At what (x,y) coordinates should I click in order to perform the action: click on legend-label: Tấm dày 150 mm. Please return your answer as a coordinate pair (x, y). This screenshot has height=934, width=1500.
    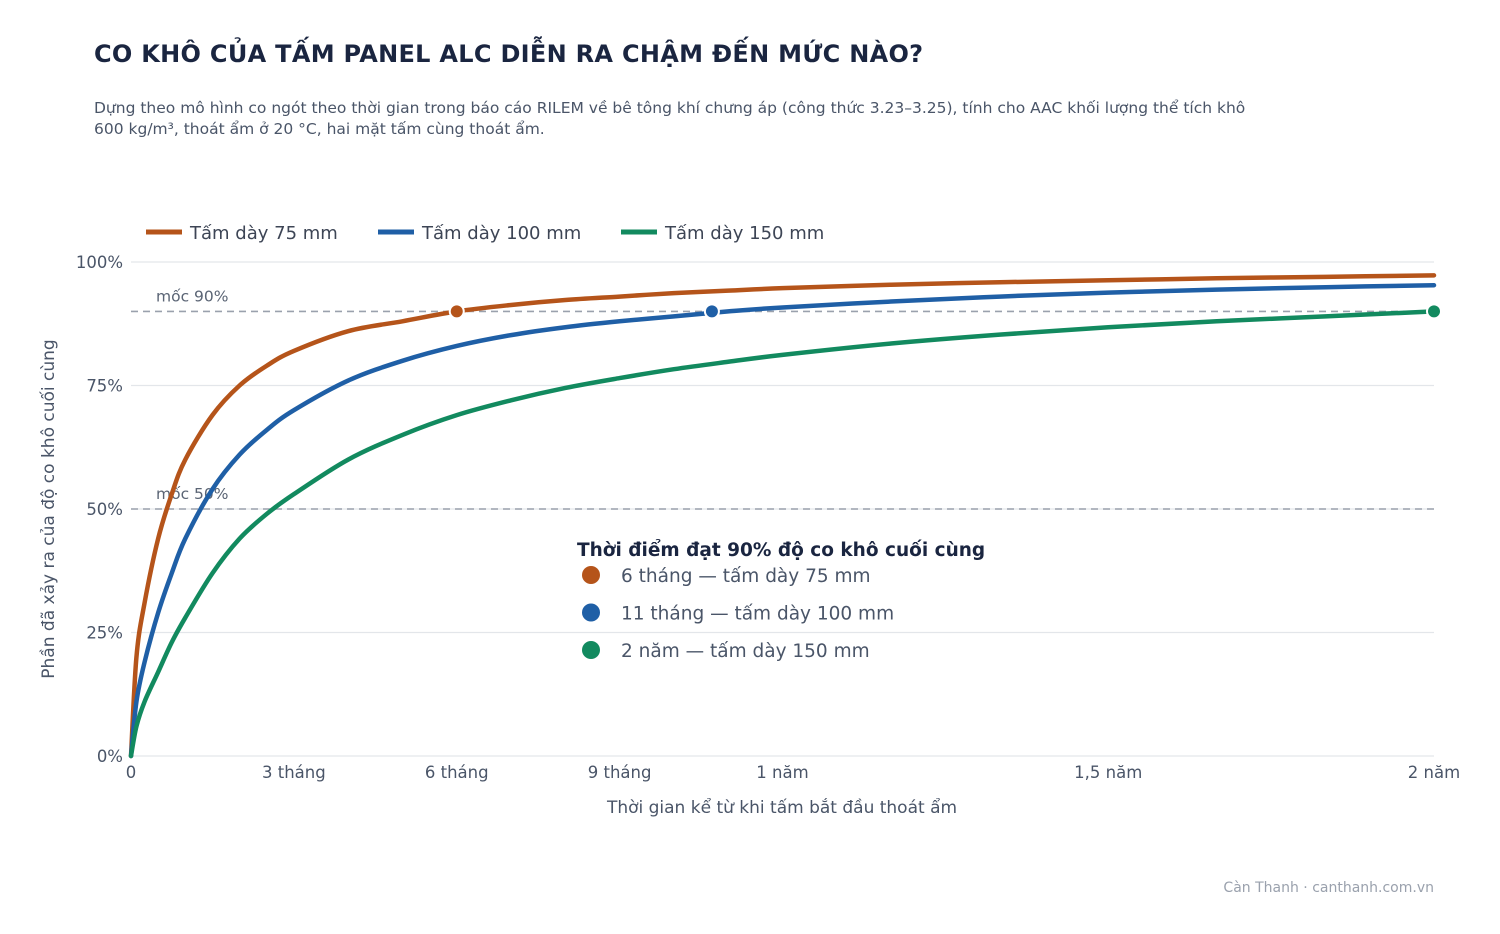
    Looking at the image, I should click on (744, 233).